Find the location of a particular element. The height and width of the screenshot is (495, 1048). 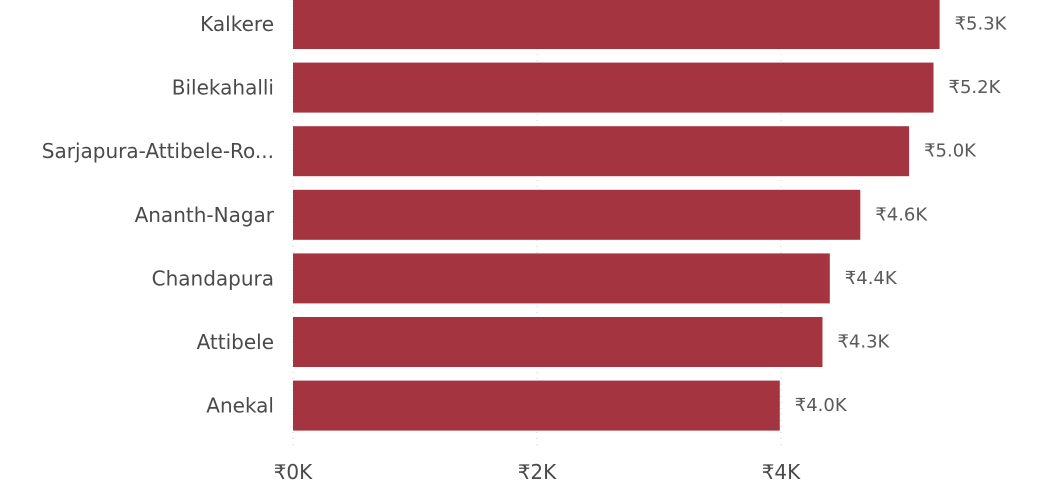

x-tick-label-1: ₹2K is located at coordinates (537, 472).